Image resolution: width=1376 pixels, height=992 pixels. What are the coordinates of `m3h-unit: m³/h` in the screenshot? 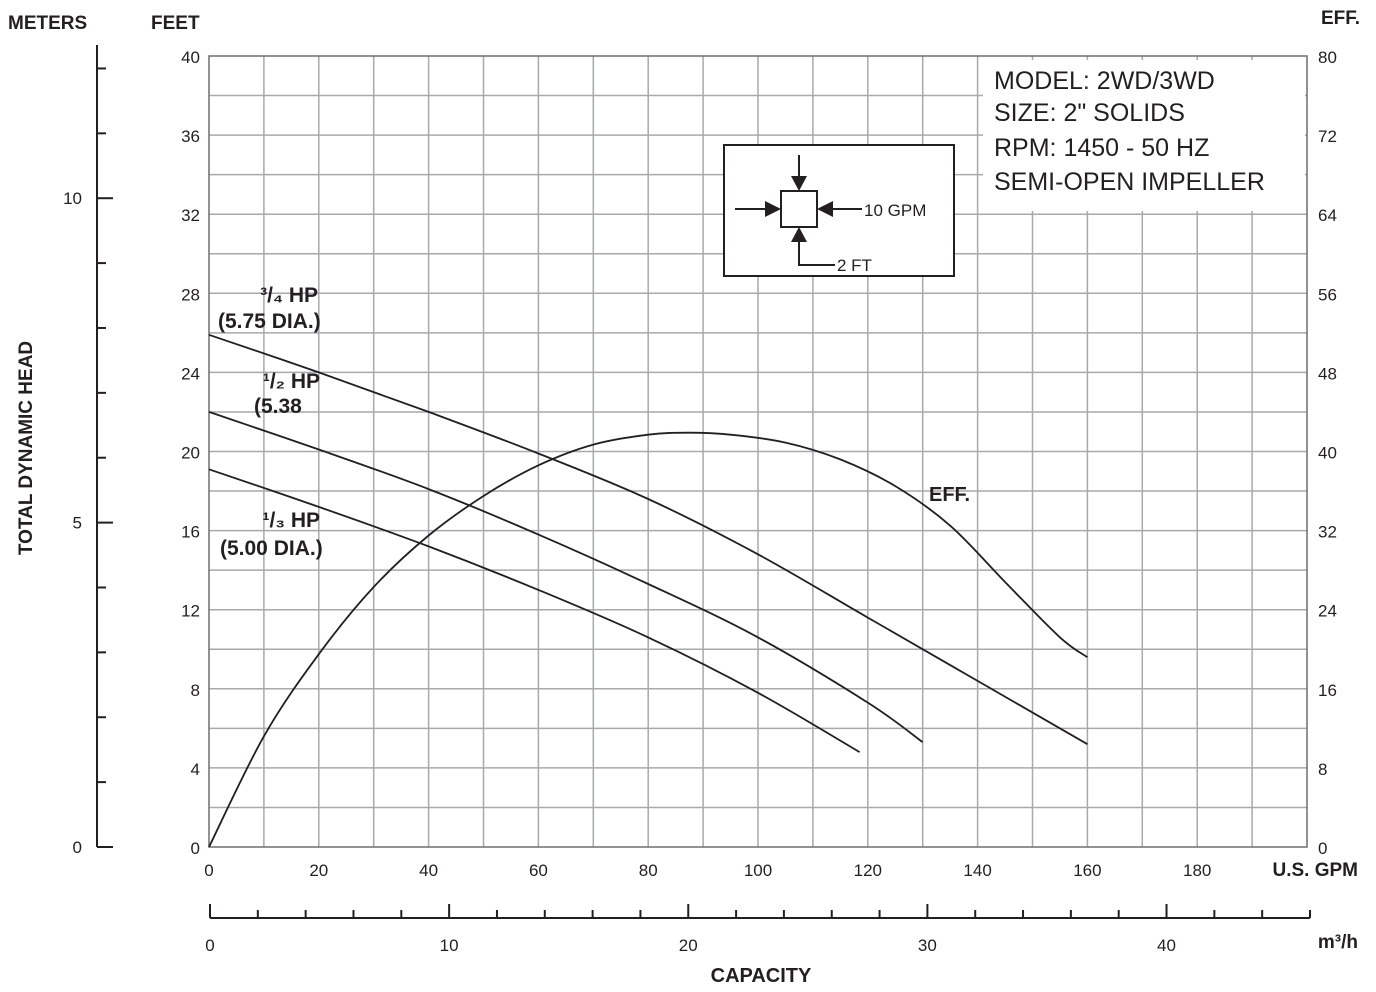 It's located at (1338, 942).